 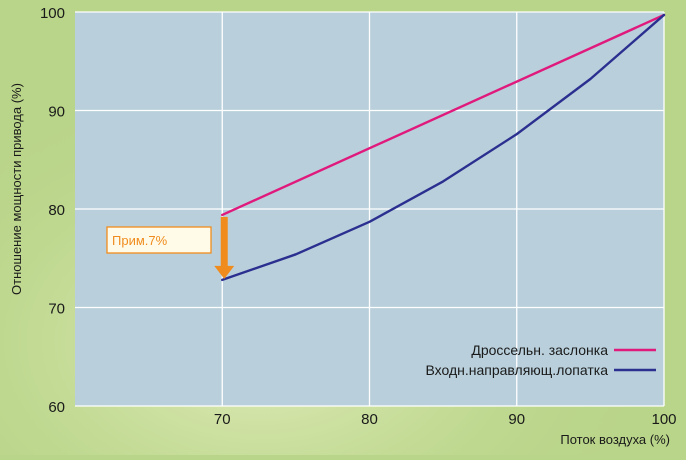 What do you see at coordinates (663, 419) in the screenshot?
I see `x-tick-label: 100` at bounding box center [663, 419].